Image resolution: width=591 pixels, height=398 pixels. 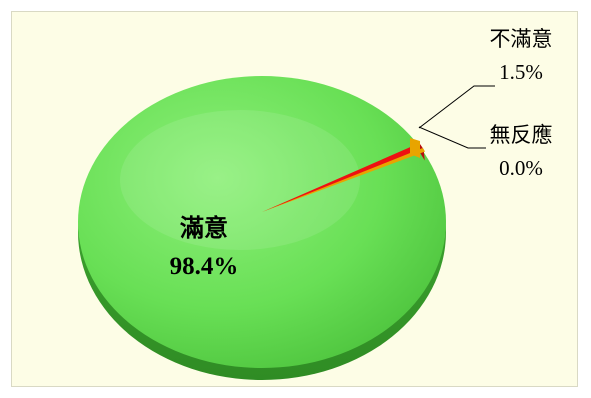 What do you see at coordinates (521, 135) in the screenshot?
I see `label-no-response: 無反應` at bounding box center [521, 135].